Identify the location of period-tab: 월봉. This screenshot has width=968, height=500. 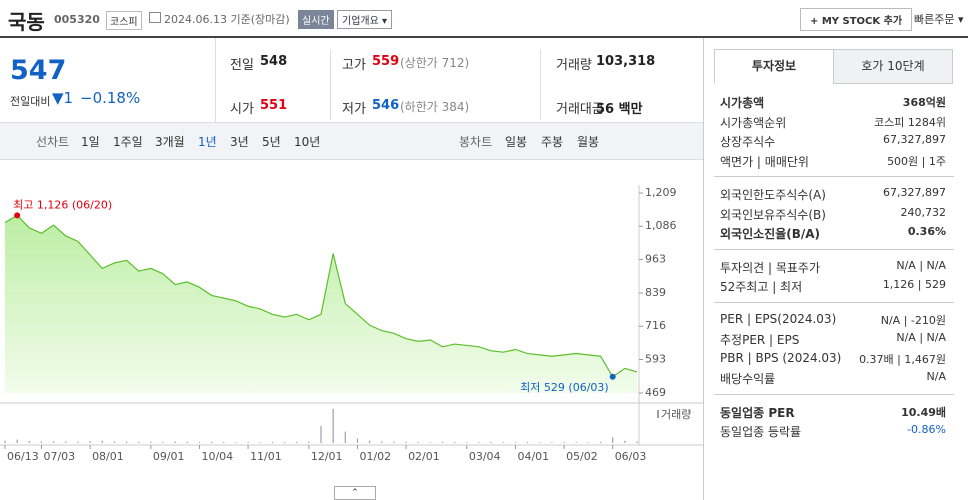
(588, 142).